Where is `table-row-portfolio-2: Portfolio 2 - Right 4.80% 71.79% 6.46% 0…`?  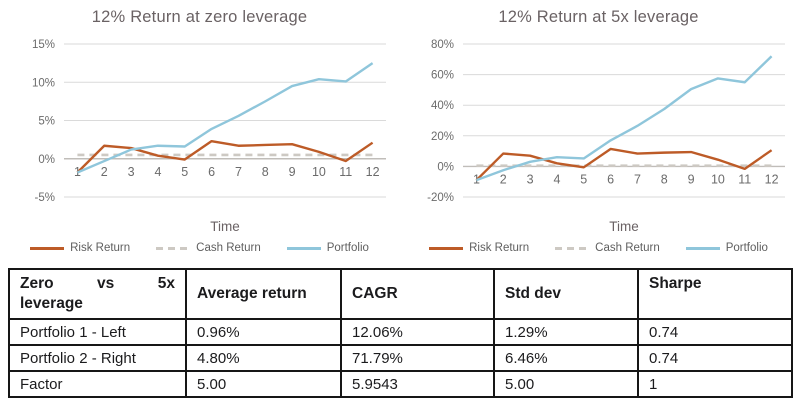
table-row-portfolio-2: Portfolio 2 - Right 4.80% 71.79% 6.46% 0… is located at coordinates (400, 358).